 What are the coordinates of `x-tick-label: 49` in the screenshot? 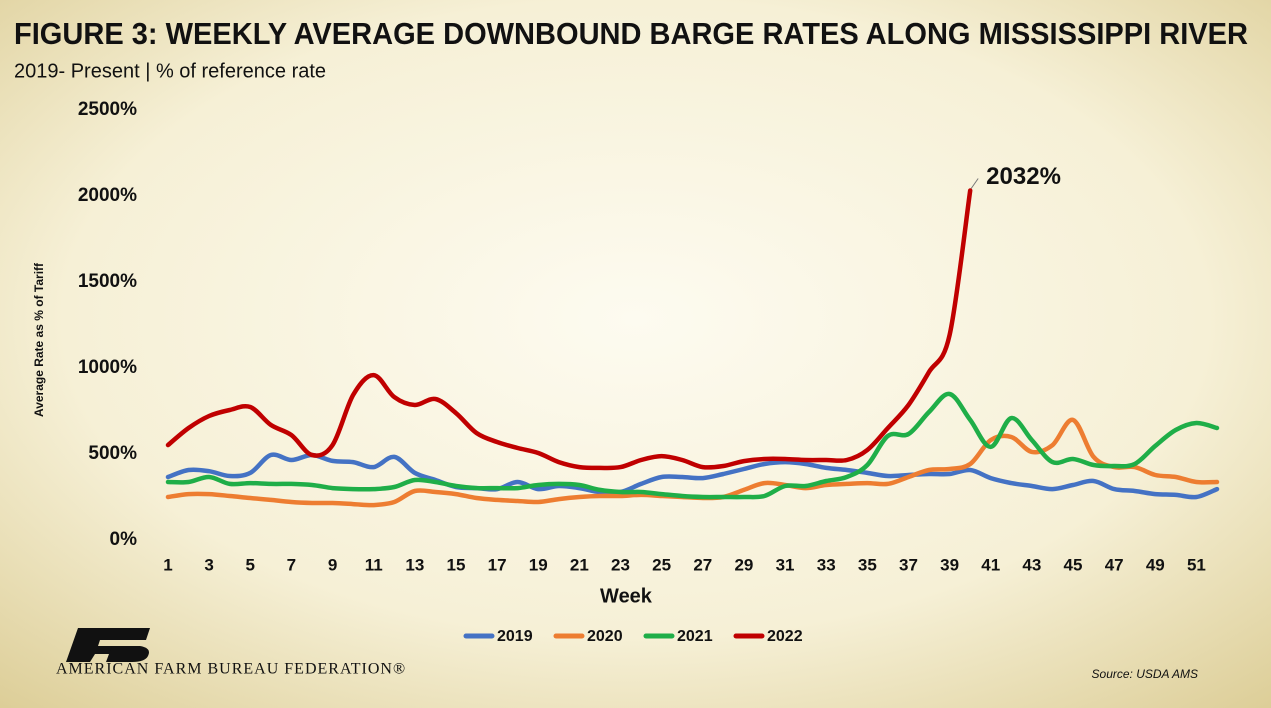 It's located at (1155, 564).